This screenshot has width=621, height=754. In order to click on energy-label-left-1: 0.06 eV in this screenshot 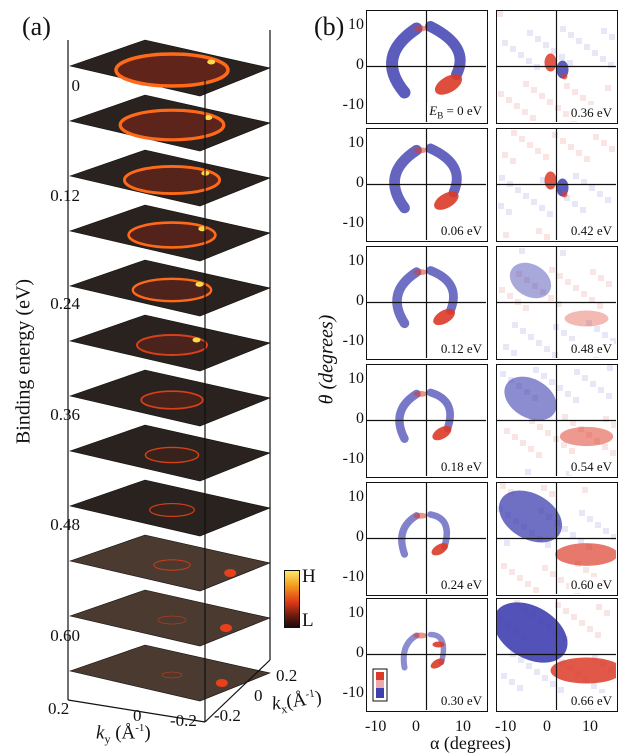, I will do `click(461, 231)`.